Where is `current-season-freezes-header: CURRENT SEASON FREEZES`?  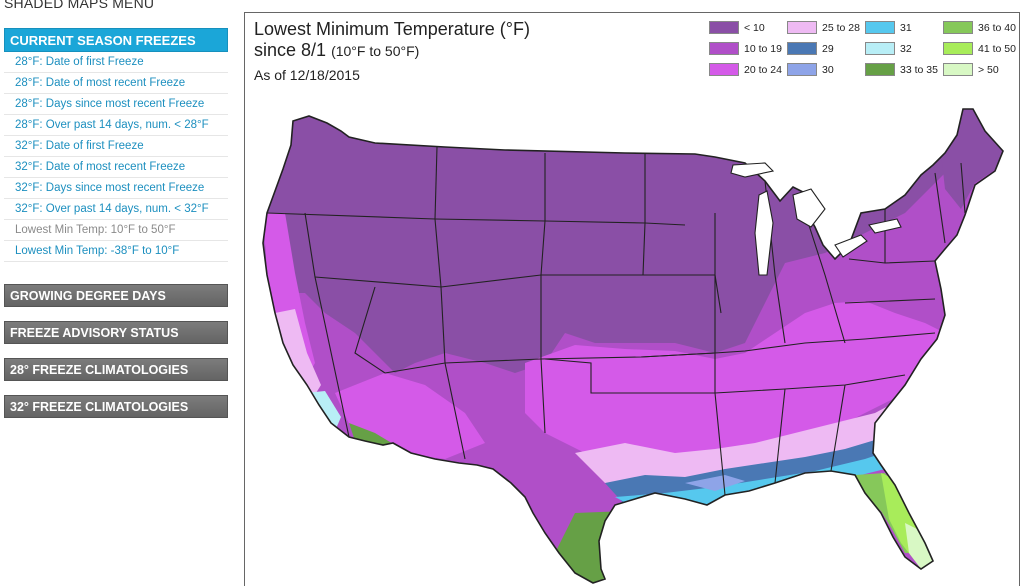
current-season-freezes-header: CURRENT SEASON FREEZES is located at coordinates (116, 40).